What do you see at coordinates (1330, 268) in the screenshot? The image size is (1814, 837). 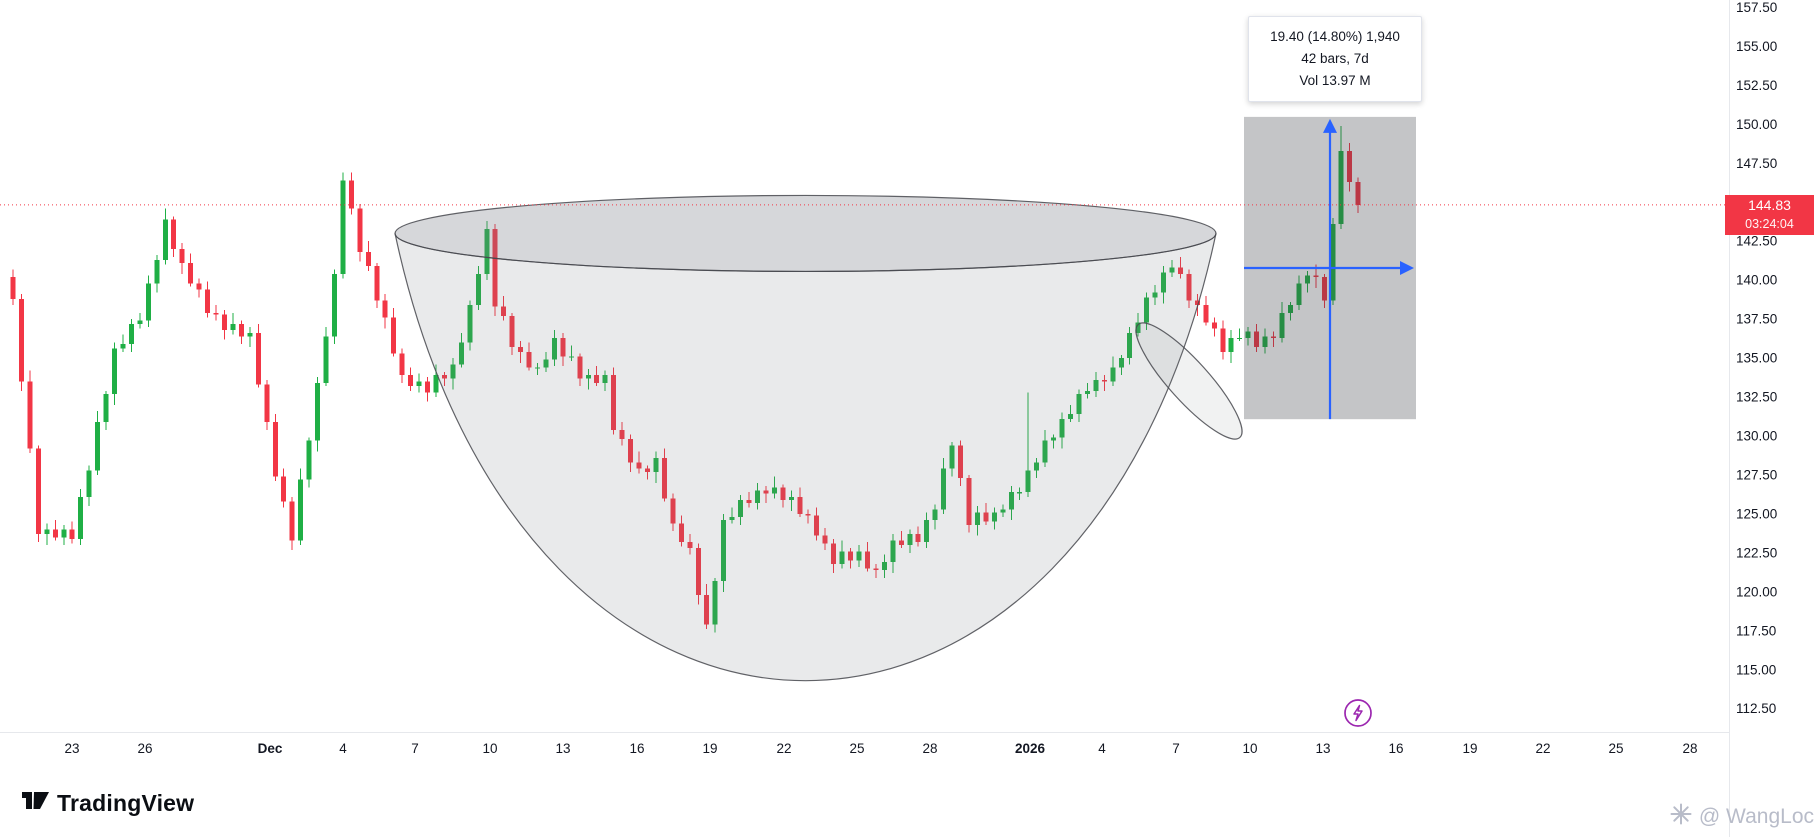 I see `price-range-measure-tool` at bounding box center [1330, 268].